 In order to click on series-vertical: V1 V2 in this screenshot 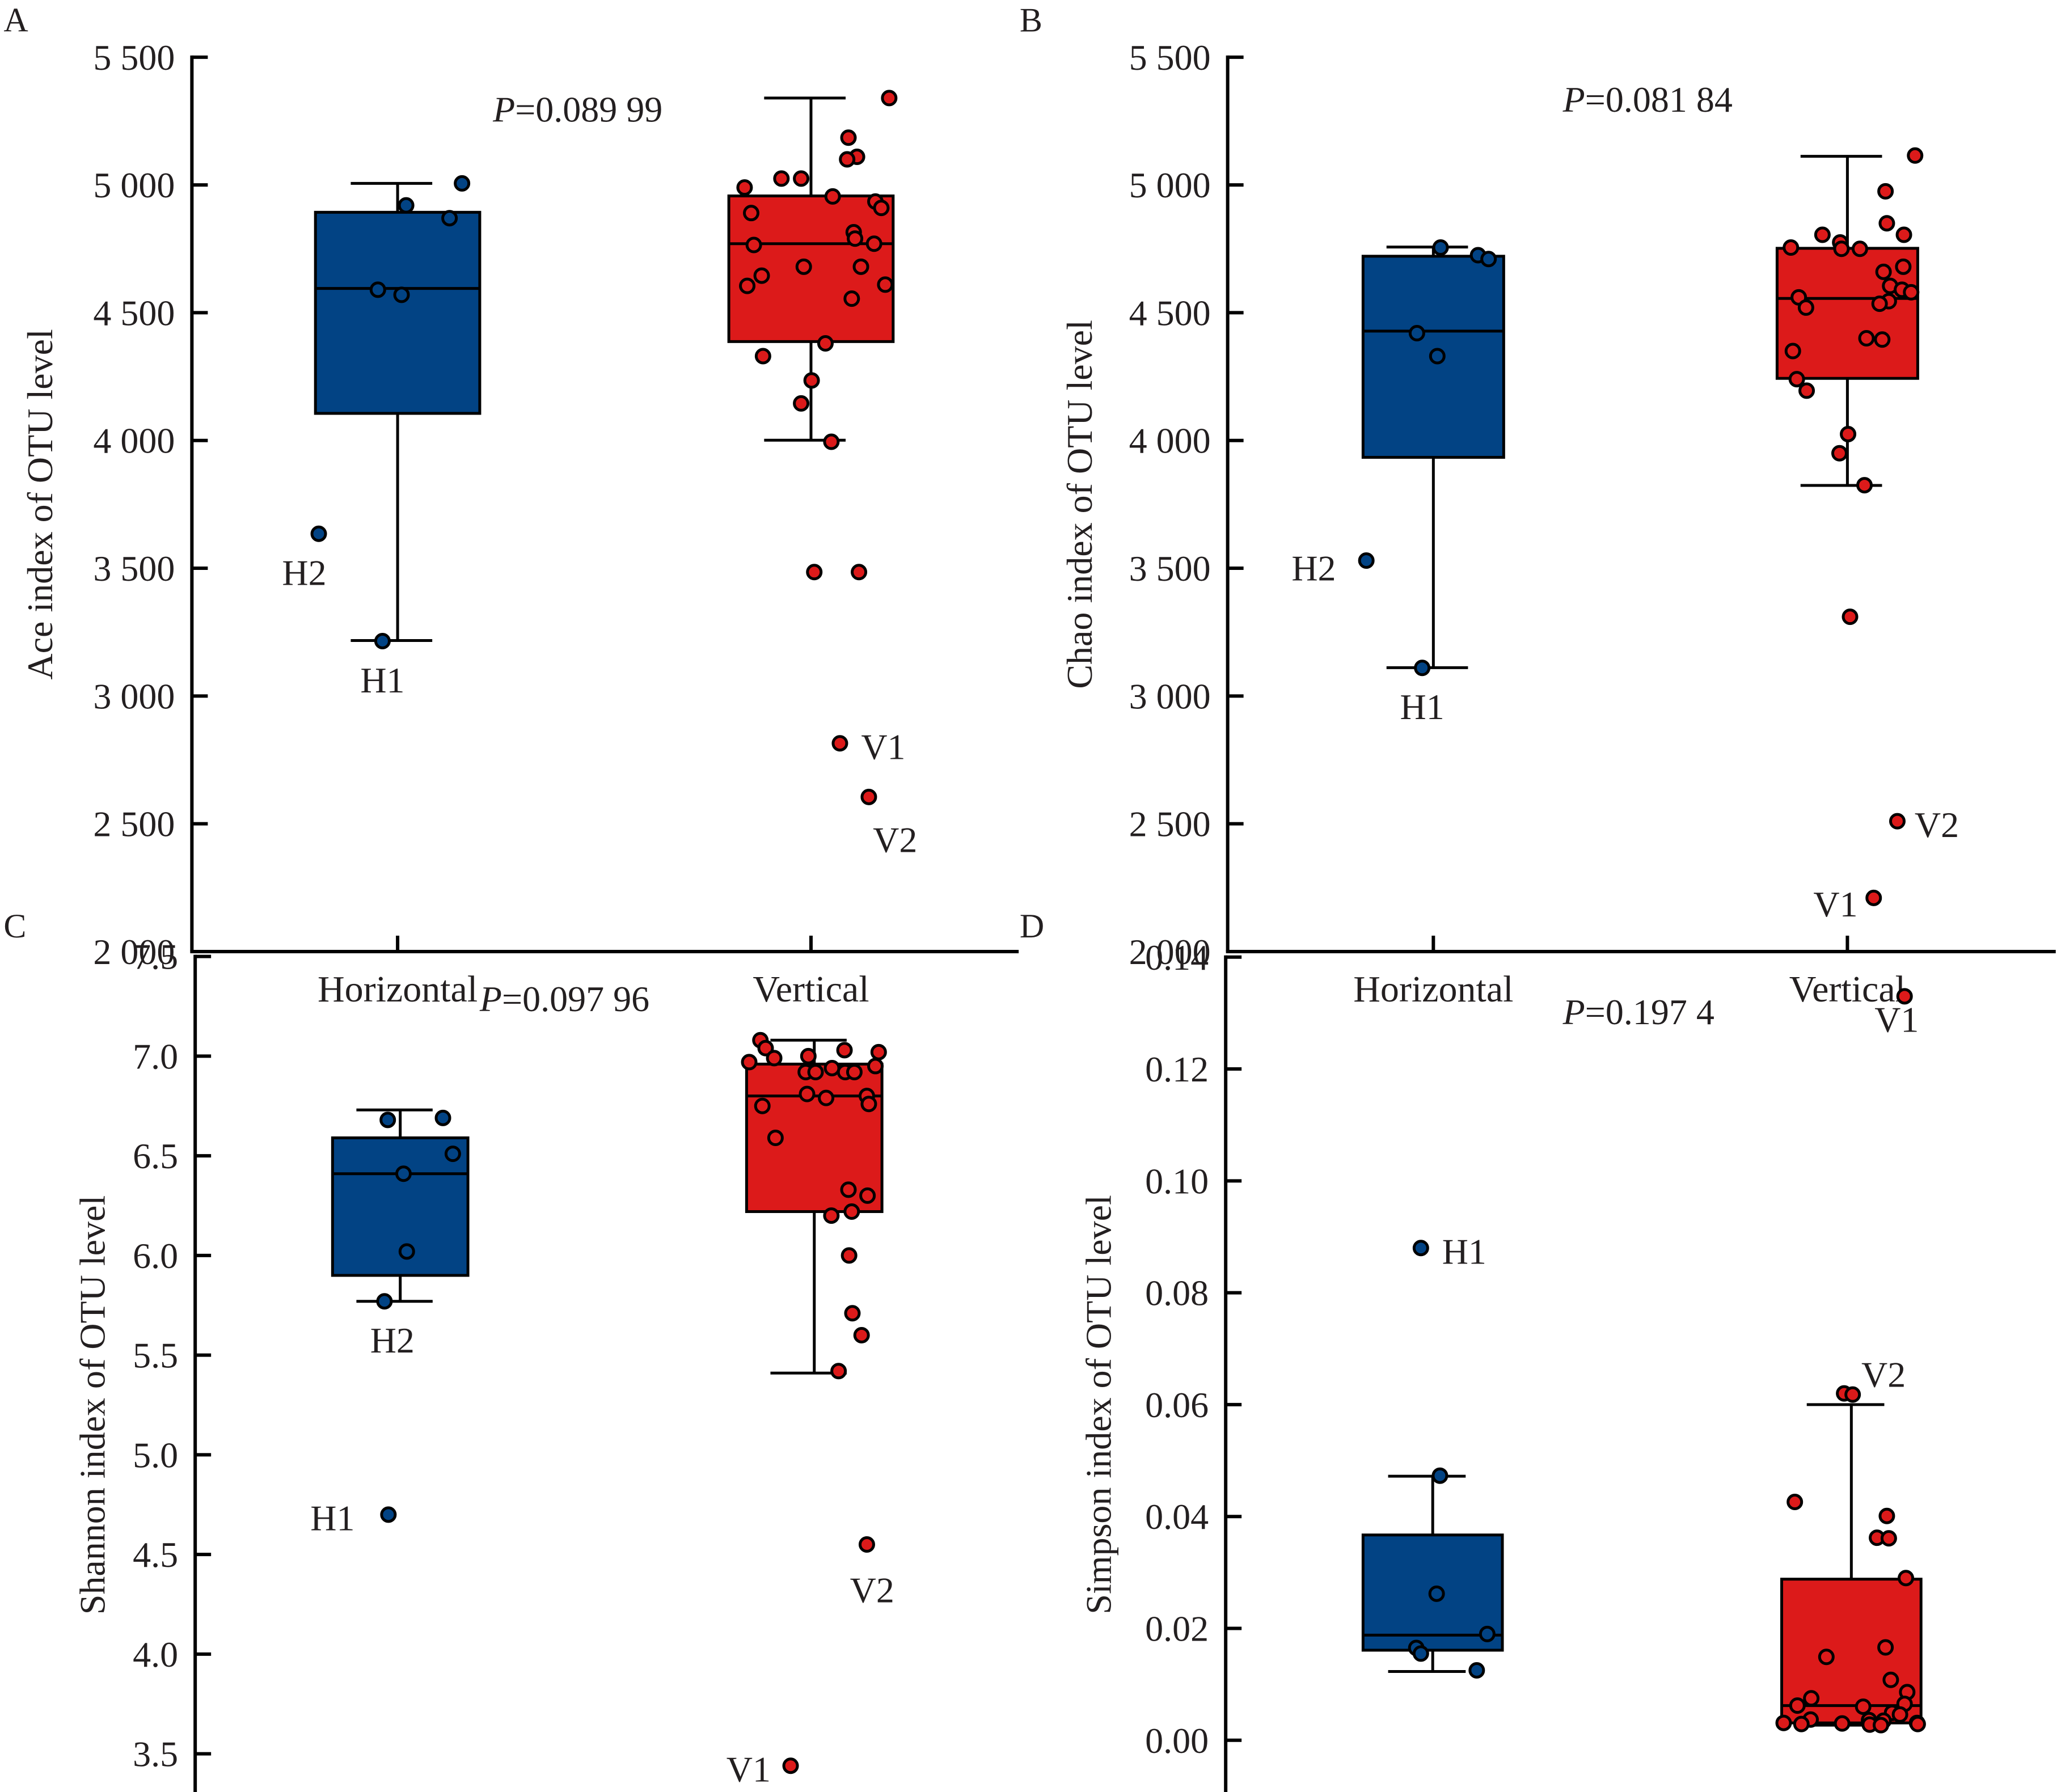, I will do `click(1850, 1361)`.